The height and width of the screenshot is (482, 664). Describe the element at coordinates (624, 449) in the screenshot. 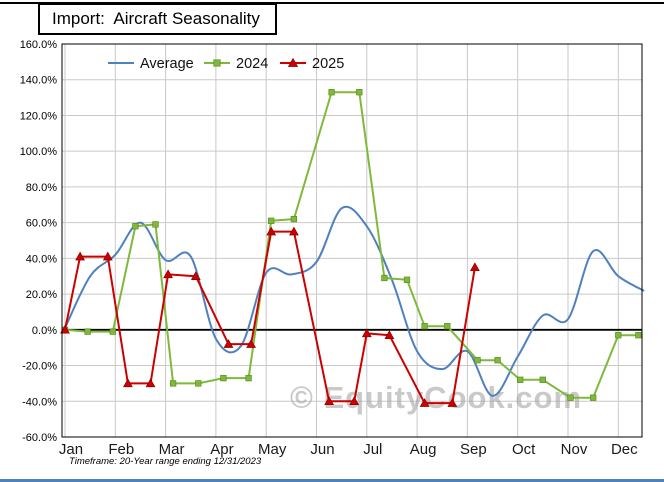

I see `x-axis-month-label: Dec` at that location.